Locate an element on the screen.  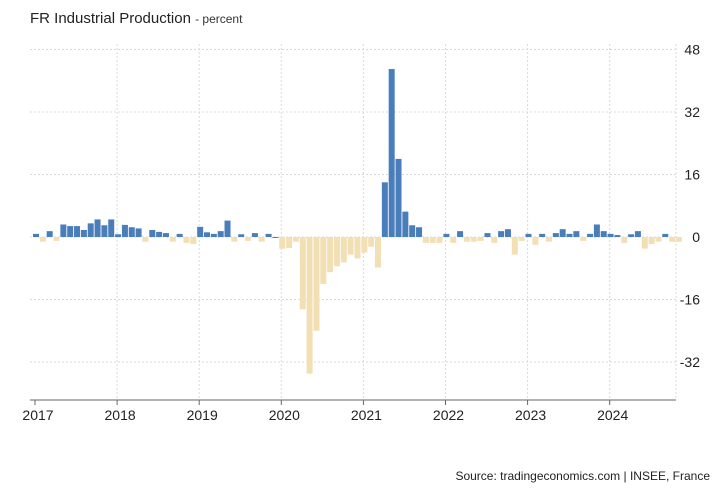
y-tick-label: 16 is located at coordinates (692, 175).